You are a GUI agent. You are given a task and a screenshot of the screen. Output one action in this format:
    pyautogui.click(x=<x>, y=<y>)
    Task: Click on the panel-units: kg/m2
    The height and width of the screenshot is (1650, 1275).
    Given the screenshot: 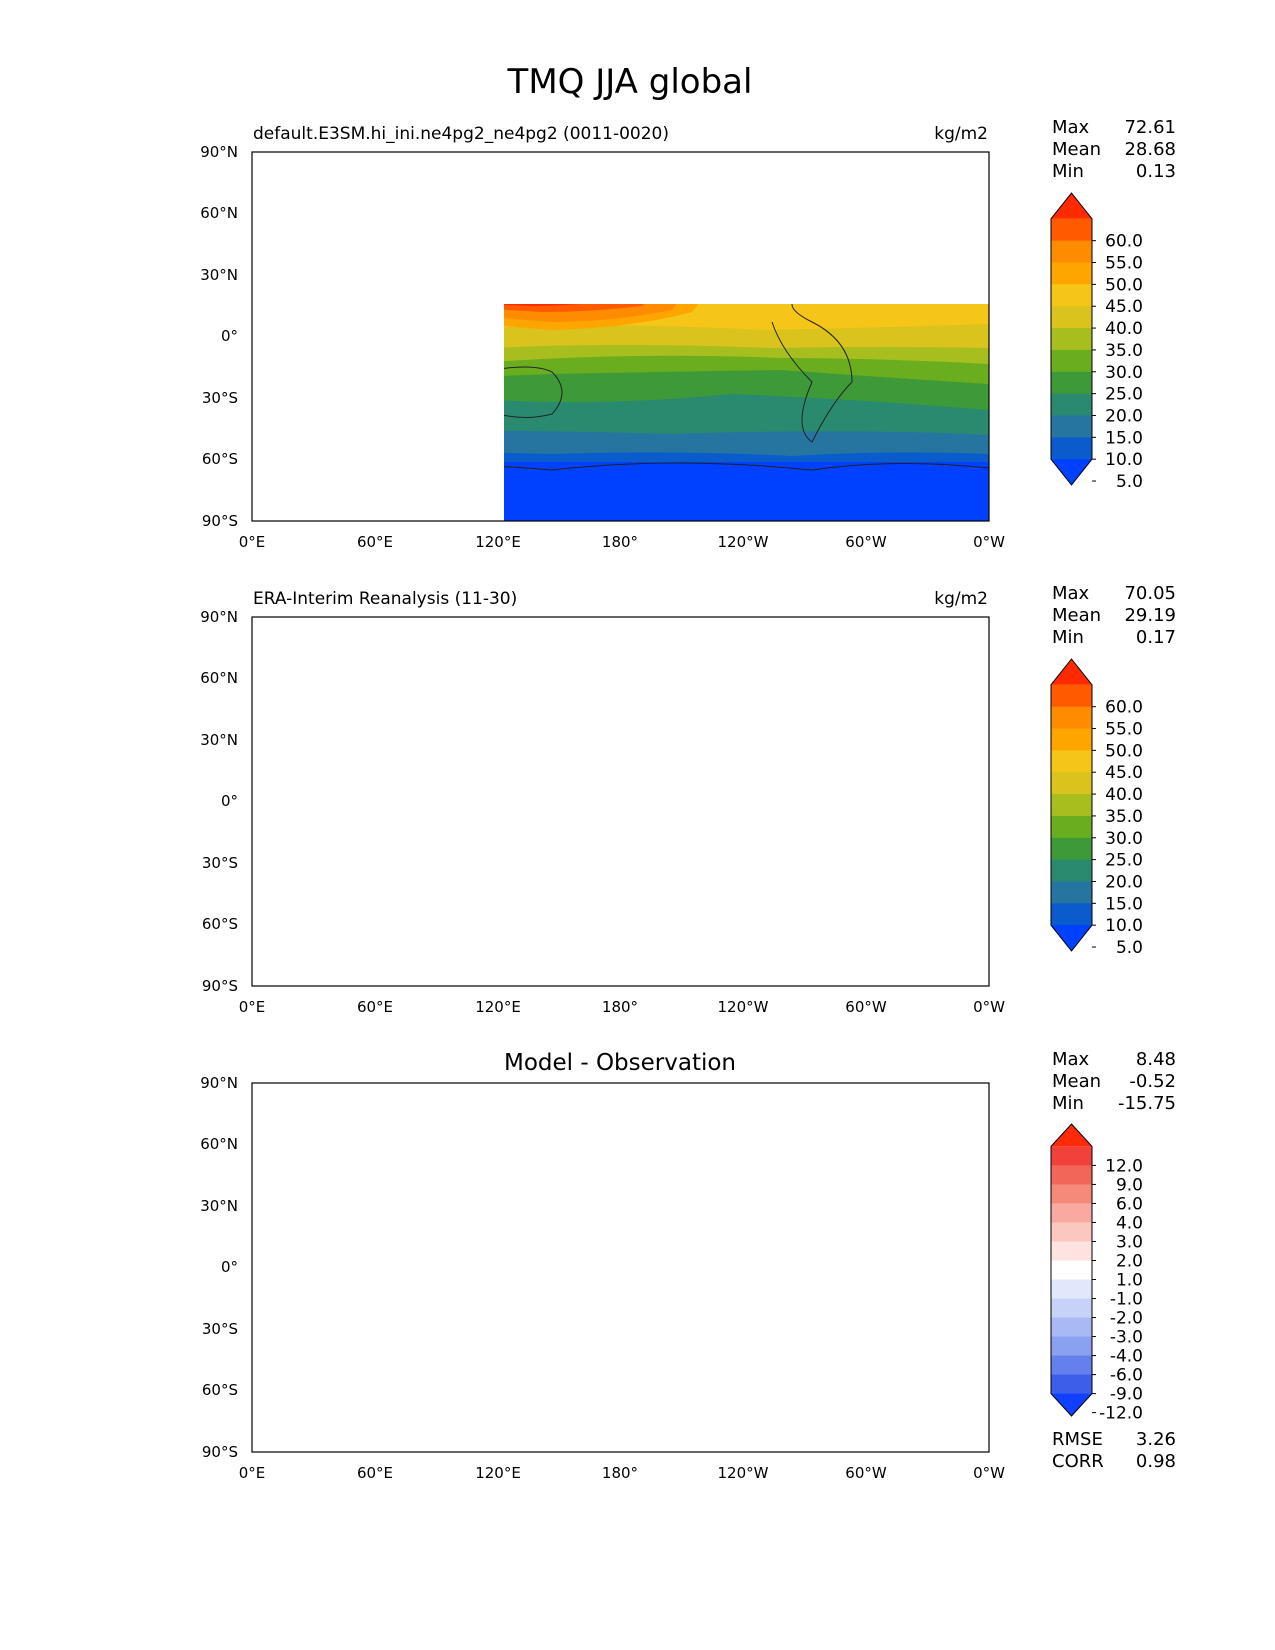 What is the action you would take?
    pyautogui.click(x=961, y=134)
    